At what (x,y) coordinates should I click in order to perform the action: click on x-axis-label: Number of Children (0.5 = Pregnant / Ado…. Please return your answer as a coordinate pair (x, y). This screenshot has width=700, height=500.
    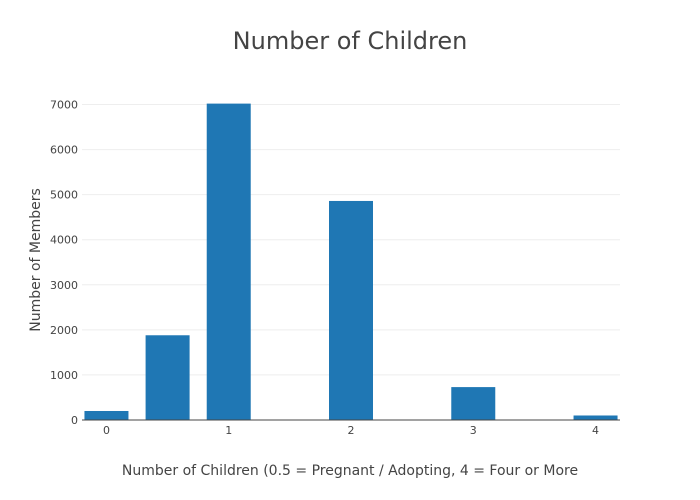
    Looking at the image, I should click on (350, 471).